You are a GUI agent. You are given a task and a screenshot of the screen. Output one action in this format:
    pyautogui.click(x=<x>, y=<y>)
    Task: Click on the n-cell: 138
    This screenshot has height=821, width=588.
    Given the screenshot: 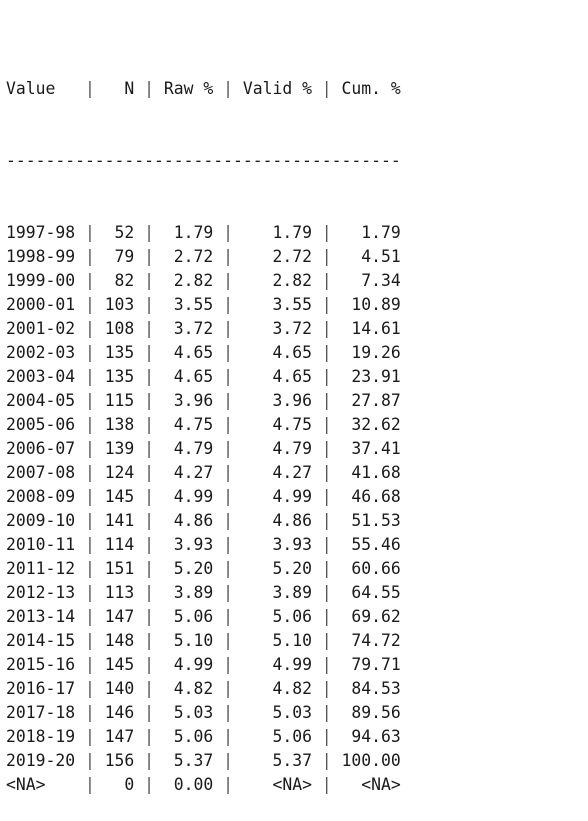 What is the action you would take?
    pyautogui.click(x=119, y=424)
    